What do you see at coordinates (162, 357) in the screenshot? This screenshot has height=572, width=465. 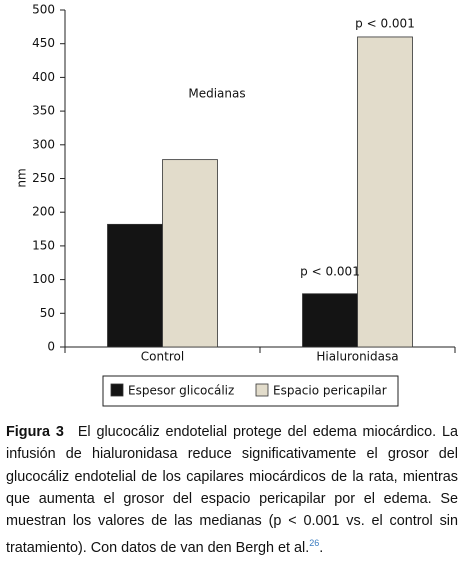 I see `x-tick-label: Control` at bounding box center [162, 357].